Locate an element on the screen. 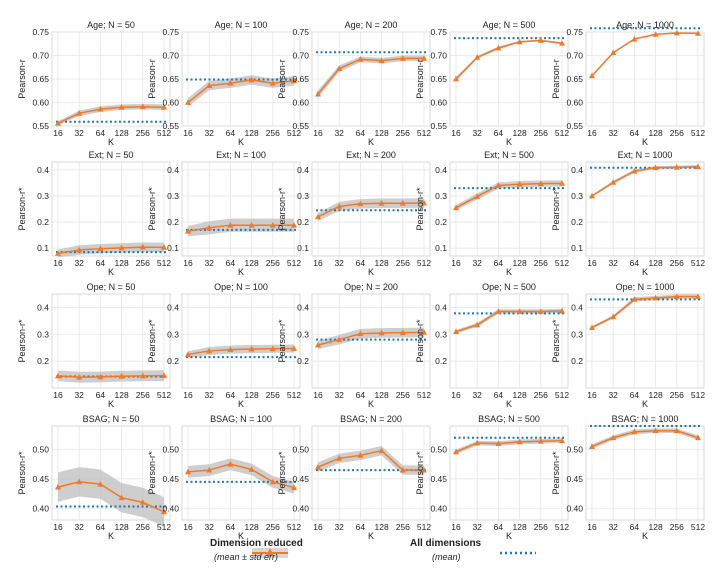  x-tick-r0c0-4: 256 is located at coordinates (143, 133).